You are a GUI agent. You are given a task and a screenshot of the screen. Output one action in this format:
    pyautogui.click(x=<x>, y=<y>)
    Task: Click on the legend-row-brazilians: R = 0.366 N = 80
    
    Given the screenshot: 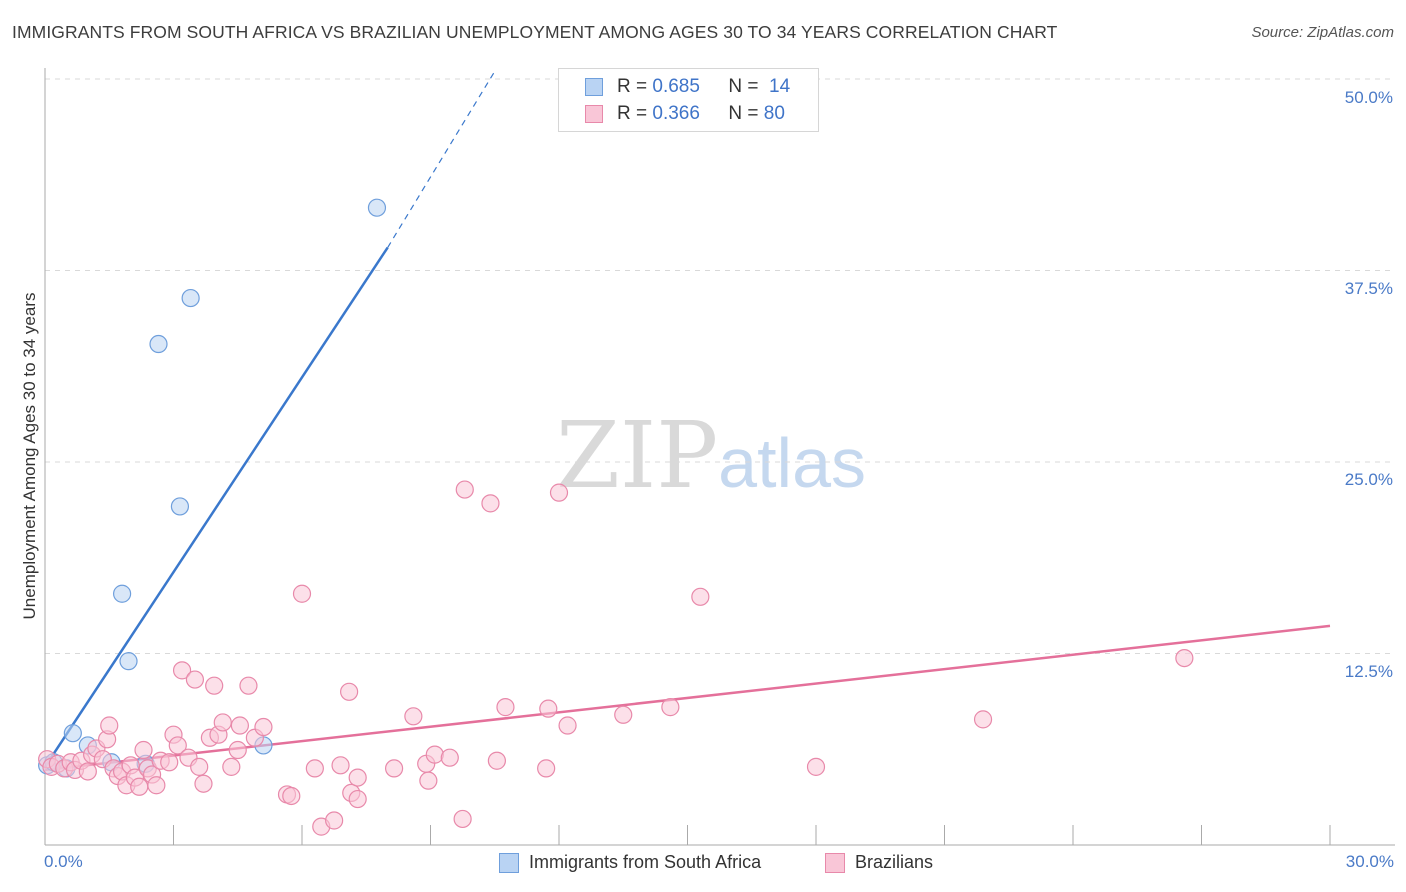 What is the action you would take?
    pyautogui.click(x=685, y=114)
    